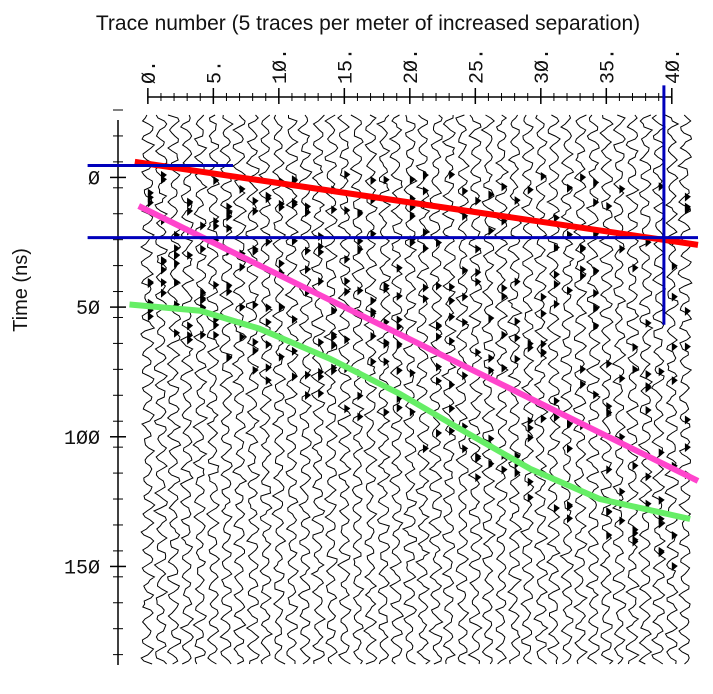 This screenshot has width=713, height=694. Describe the element at coordinates (82, 439) in the screenshot. I see `y-tick-label: 1ØØ` at that location.